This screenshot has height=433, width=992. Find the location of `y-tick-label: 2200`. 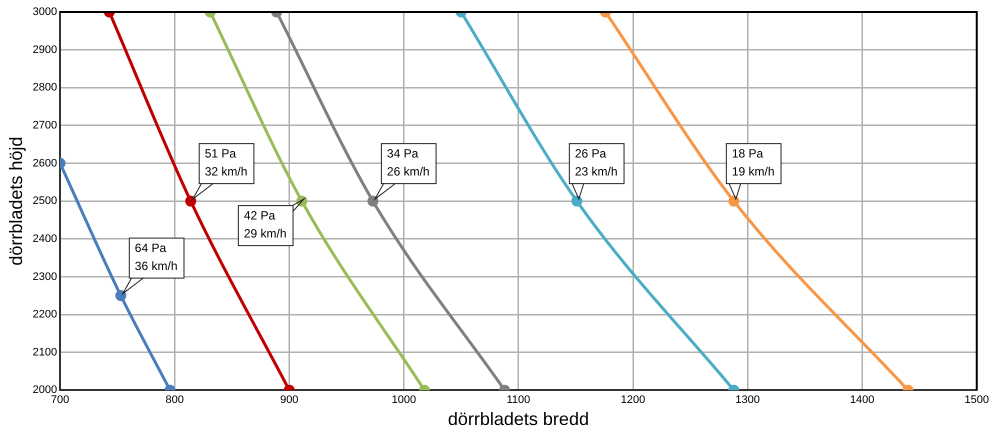

y-tick-label: 2200 is located at coordinates (45, 314).